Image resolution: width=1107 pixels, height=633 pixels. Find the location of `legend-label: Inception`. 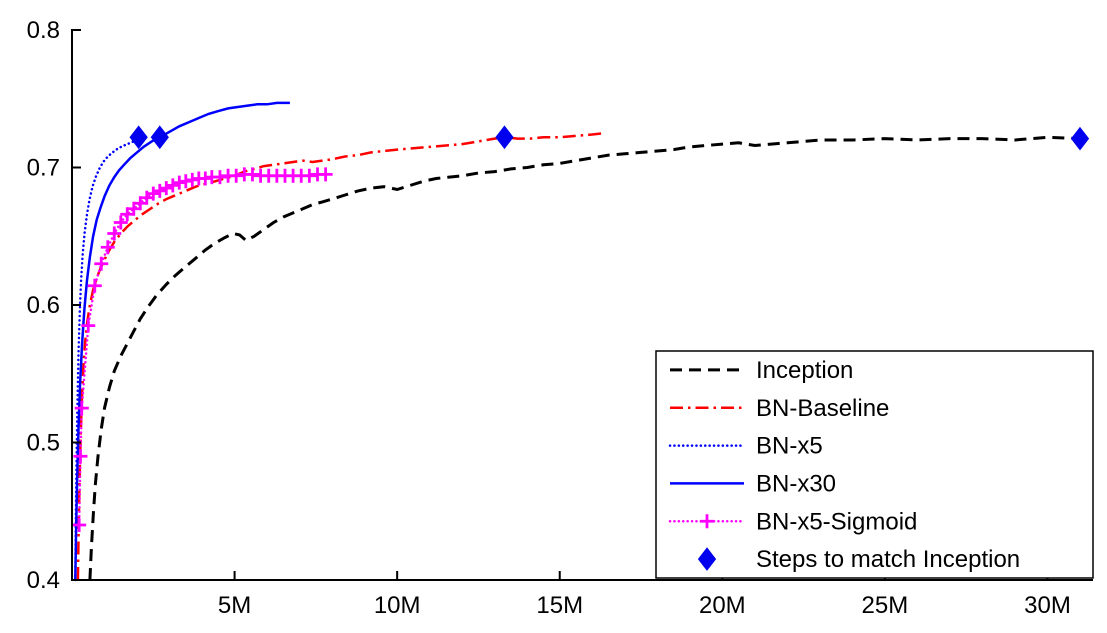

legend-label: Inception is located at coordinates (804, 370).